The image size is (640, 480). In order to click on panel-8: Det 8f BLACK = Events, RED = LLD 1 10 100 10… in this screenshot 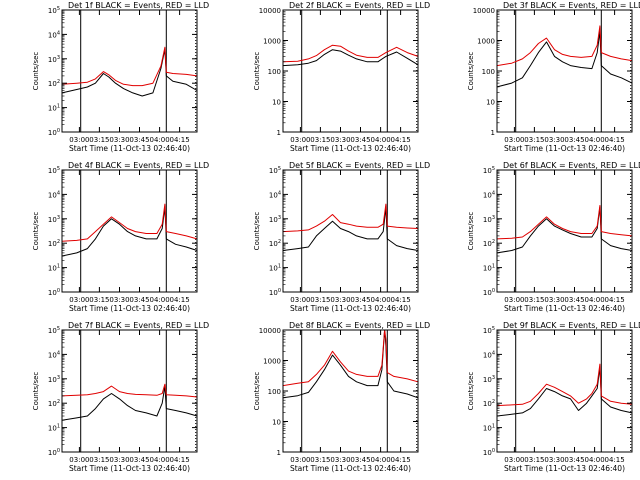, I will do `click(341, 397)`.